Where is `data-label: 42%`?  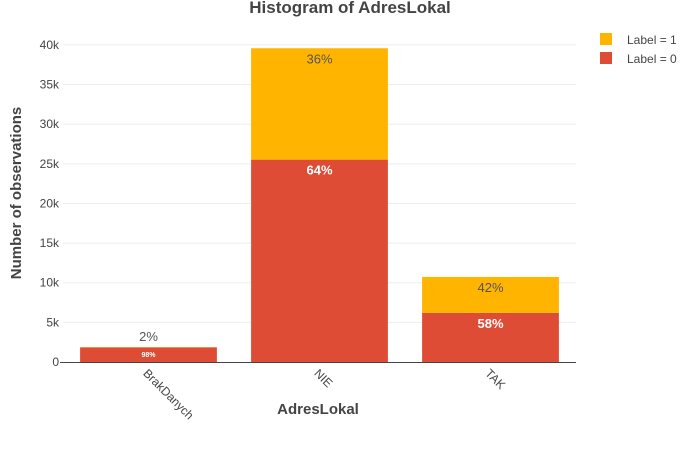
data-label: 42% is located at coordinates (490, 287).